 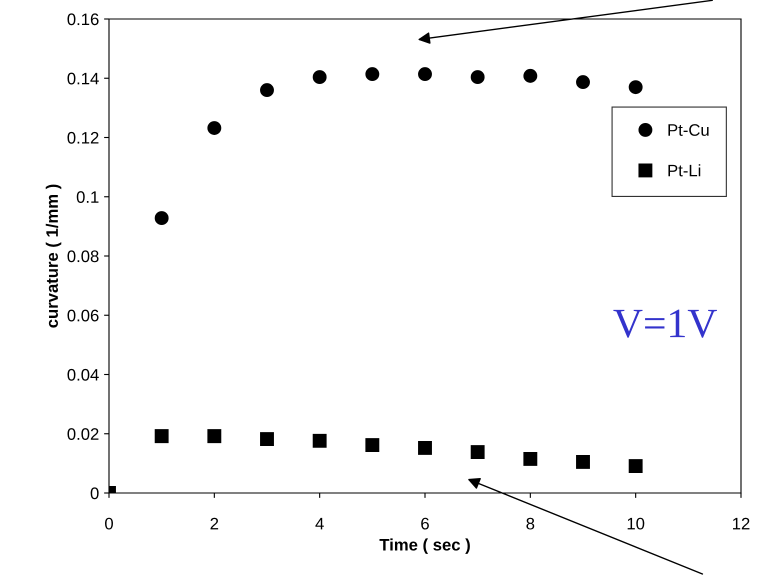 I want to click on y-tick-label: 0.12, so click(x=82, y=138).